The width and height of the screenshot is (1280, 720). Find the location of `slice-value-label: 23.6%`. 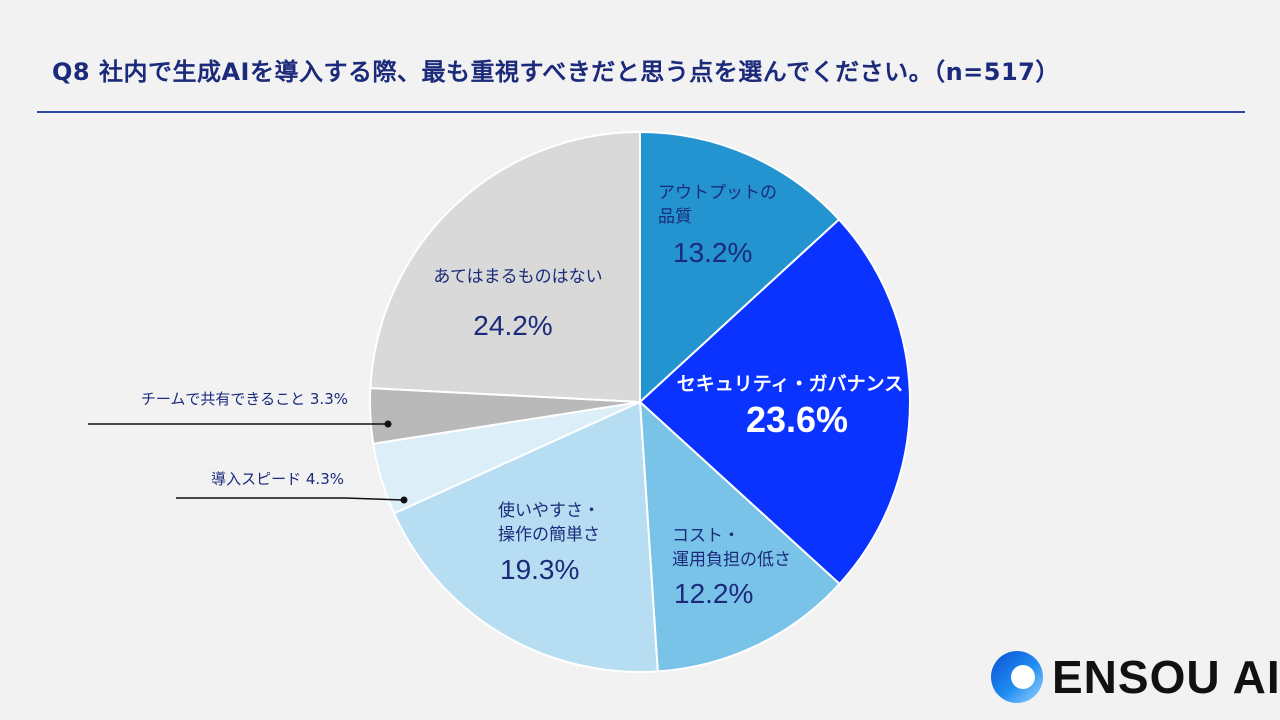

slice-value-label: 23.6% is located at coordinates (797, 419).